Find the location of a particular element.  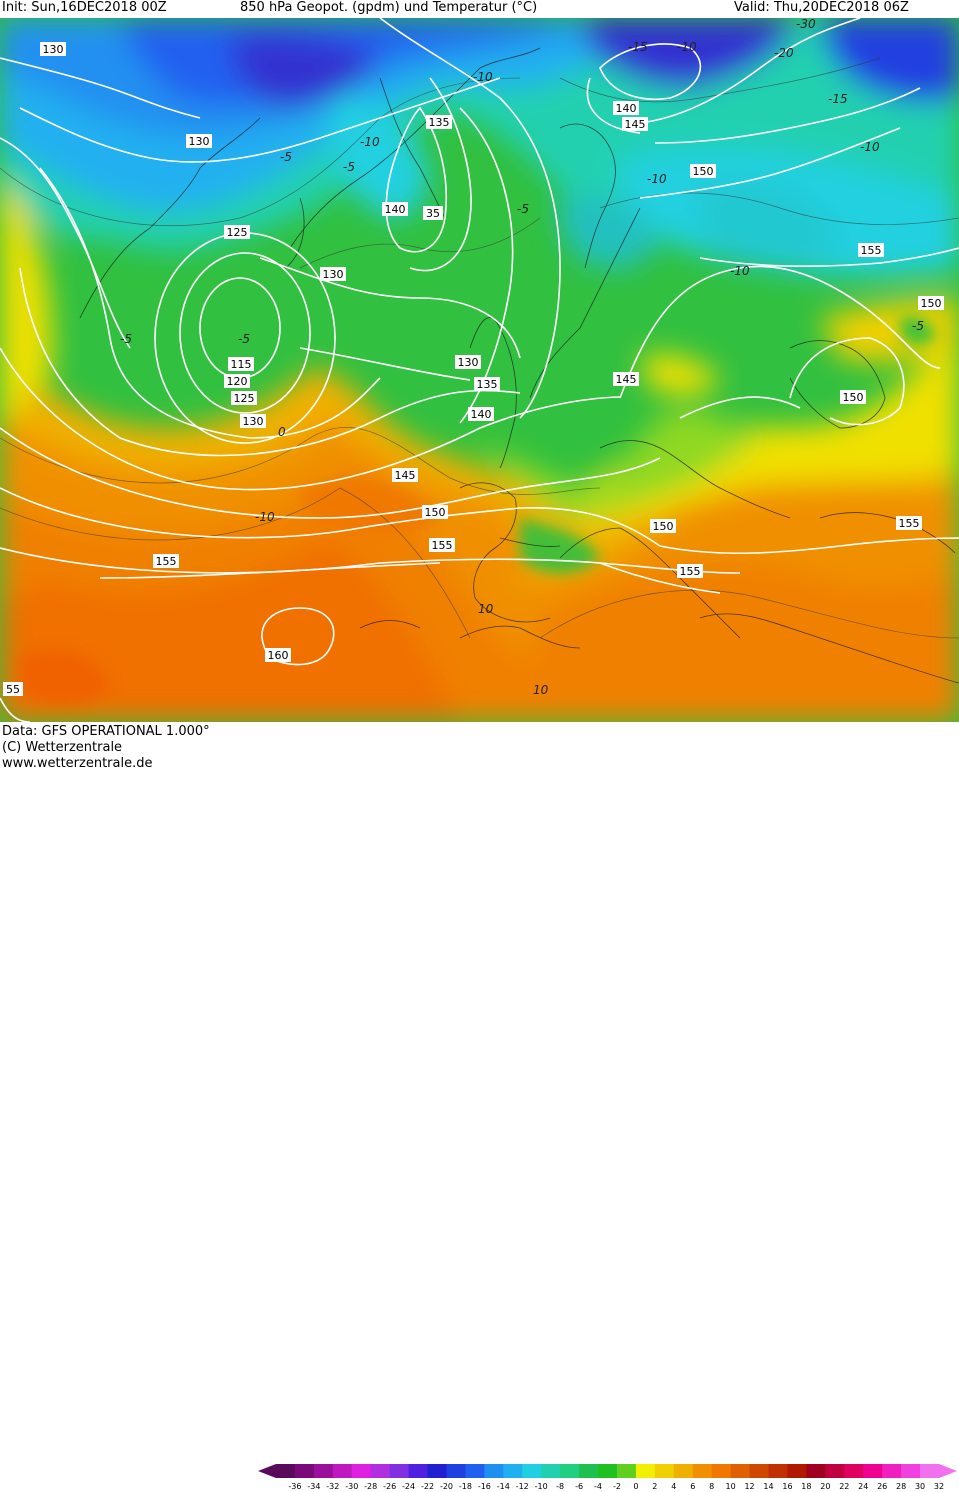

svg-text: 35 is located at coordinates (433, 213).